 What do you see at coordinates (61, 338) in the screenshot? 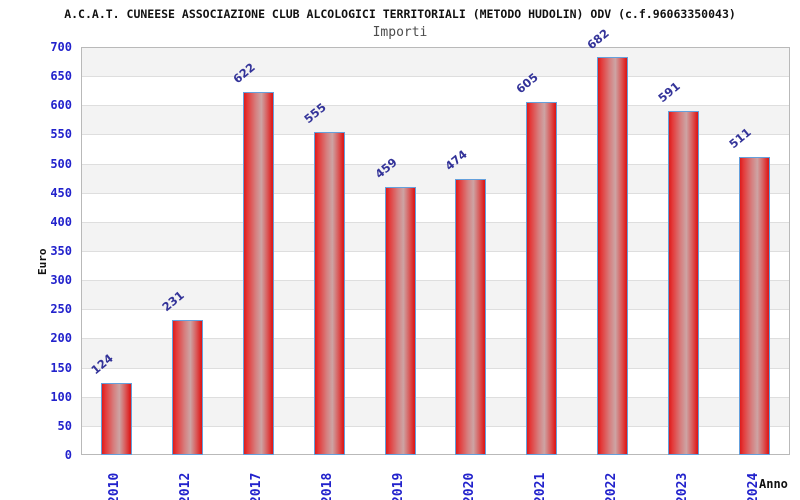
I see `y-tick-label: 200` at bounding box center [61, 338].